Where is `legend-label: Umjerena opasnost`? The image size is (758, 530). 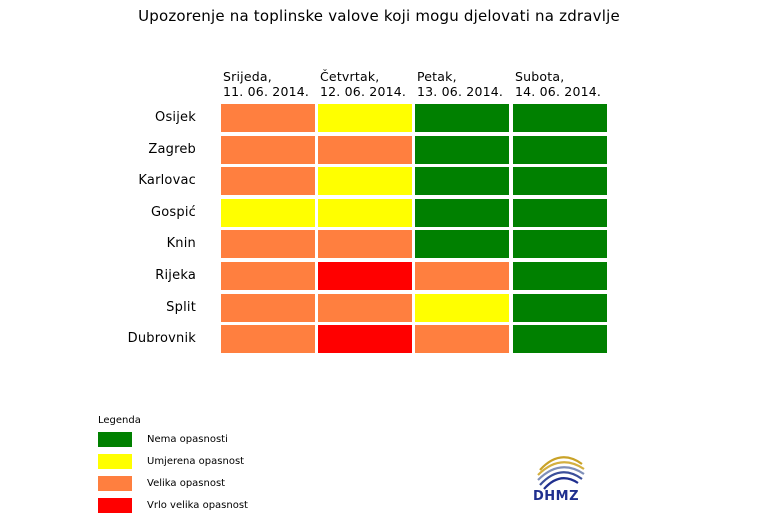 legend-label: Umjerena opasnost is located at coordinates (196, 461).